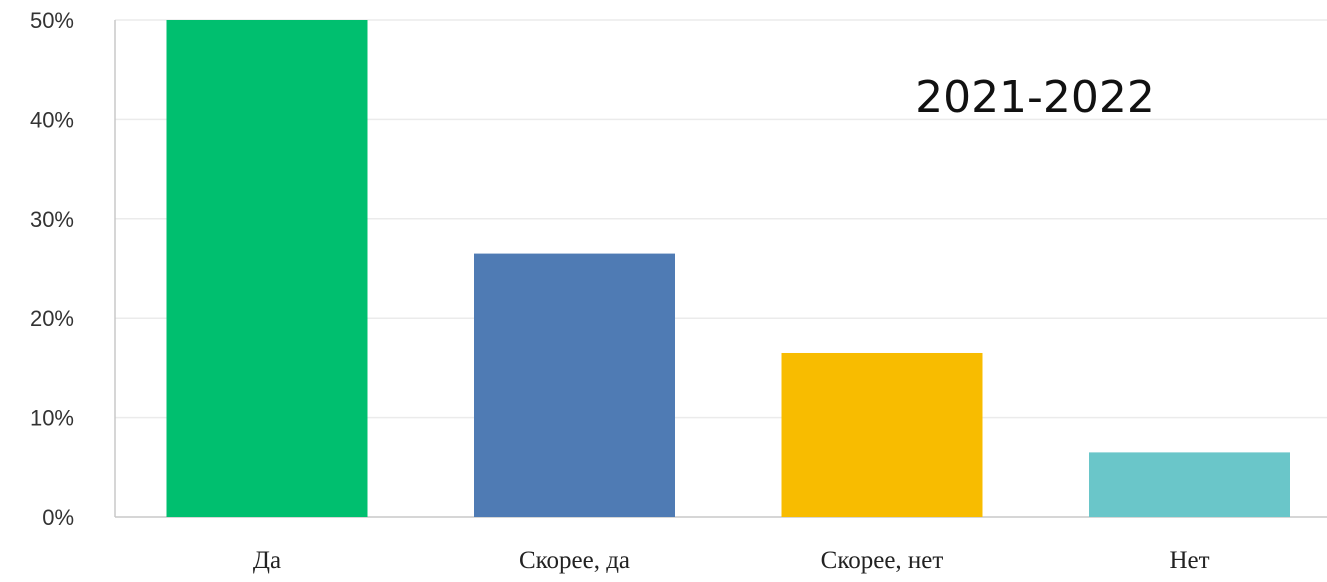 The width and height of the screenshot is (1327, 582). What do you see at coordinates (1189, 560) in the screenshot?
I see `x-tick-label: Нет` at bounding box center [1189, 560].